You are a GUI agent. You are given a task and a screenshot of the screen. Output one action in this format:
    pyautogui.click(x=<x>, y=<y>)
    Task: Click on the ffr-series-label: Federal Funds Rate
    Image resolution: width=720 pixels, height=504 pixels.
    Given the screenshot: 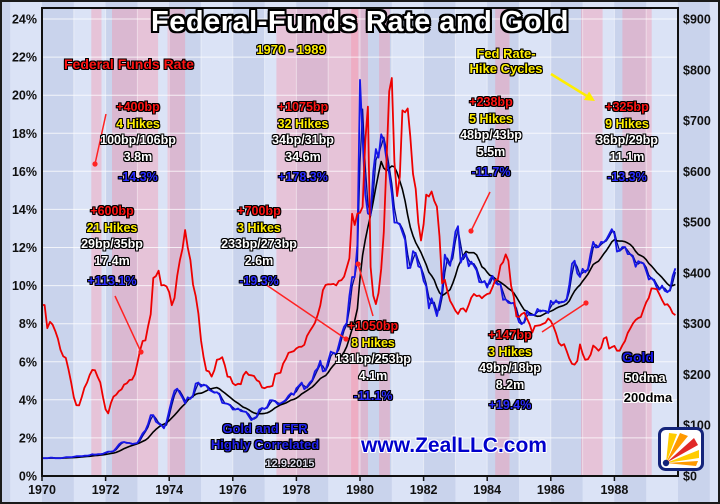 What is the action you would take?
    pyautogui.click(x=129, y=64)
    